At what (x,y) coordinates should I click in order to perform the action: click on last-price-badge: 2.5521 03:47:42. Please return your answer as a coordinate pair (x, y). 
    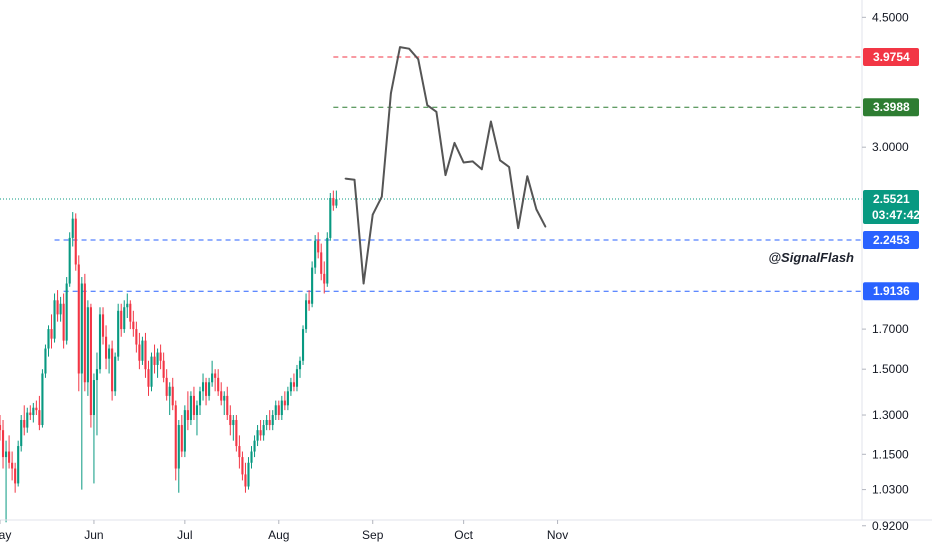
    Looking at the image, I should click on (891, 206).